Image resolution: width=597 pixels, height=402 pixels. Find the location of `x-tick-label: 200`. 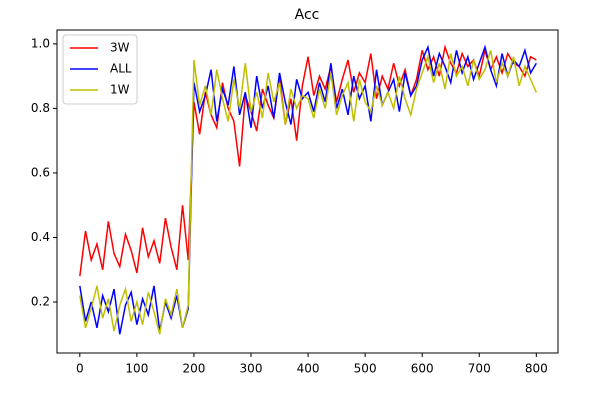

x-tick-label: 200 is located at coordinates (193, 369).